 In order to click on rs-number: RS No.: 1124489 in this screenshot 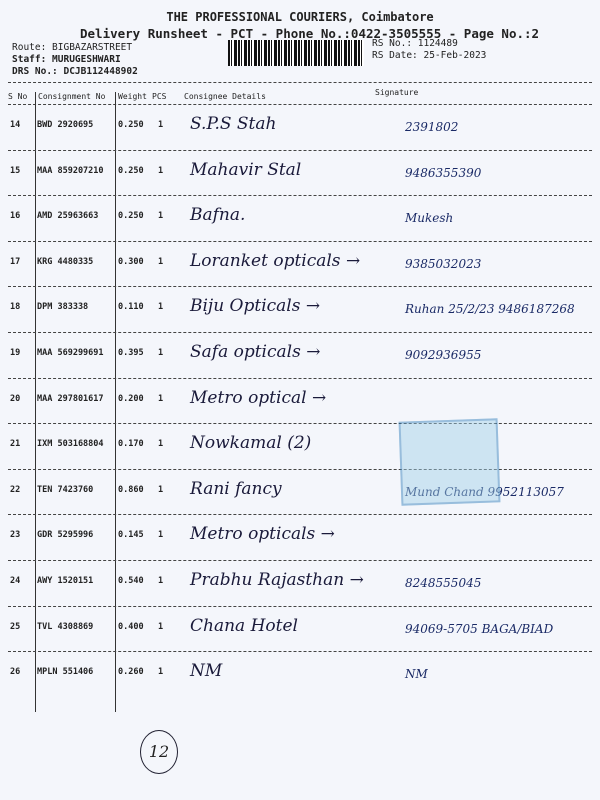, I will do `click(415, 43)`.